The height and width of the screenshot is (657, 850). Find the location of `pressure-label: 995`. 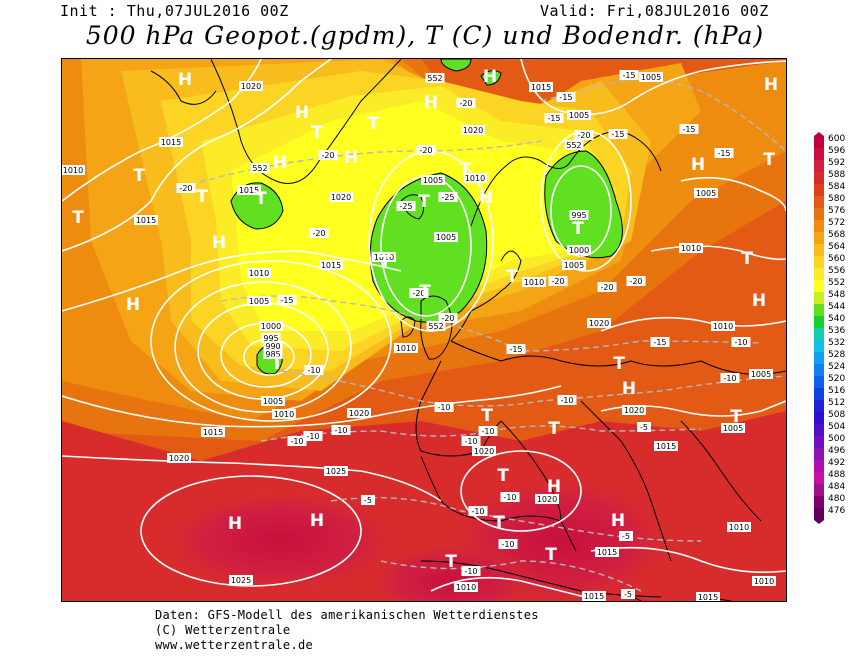

pressure-label: 995 is located at coordinates (271, 338).